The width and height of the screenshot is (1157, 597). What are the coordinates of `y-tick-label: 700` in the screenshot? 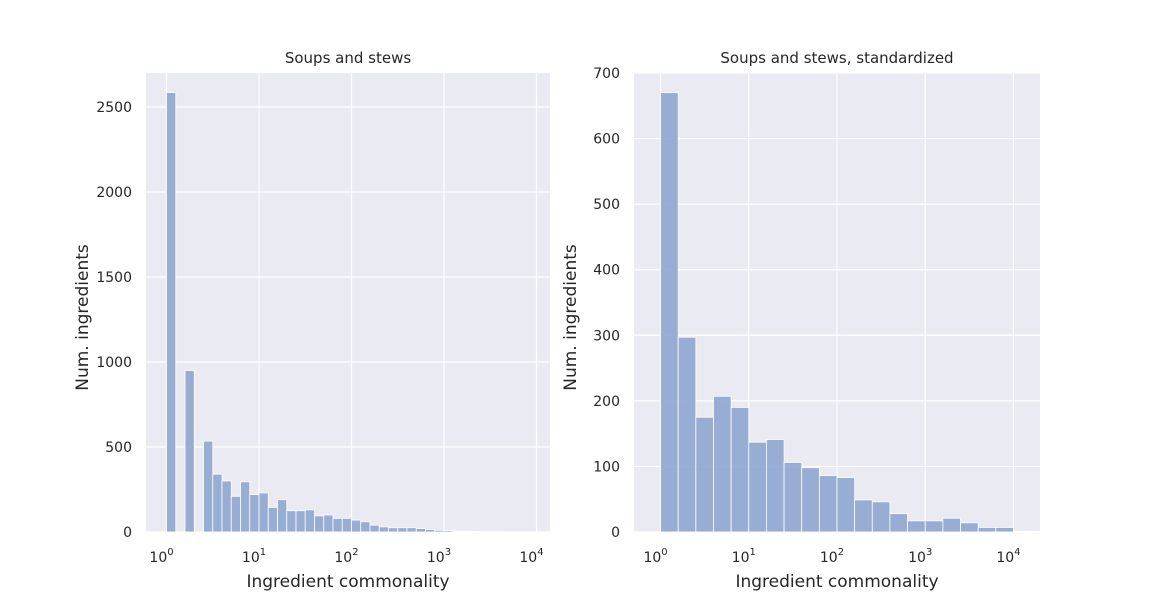 It's located at (606, 74).